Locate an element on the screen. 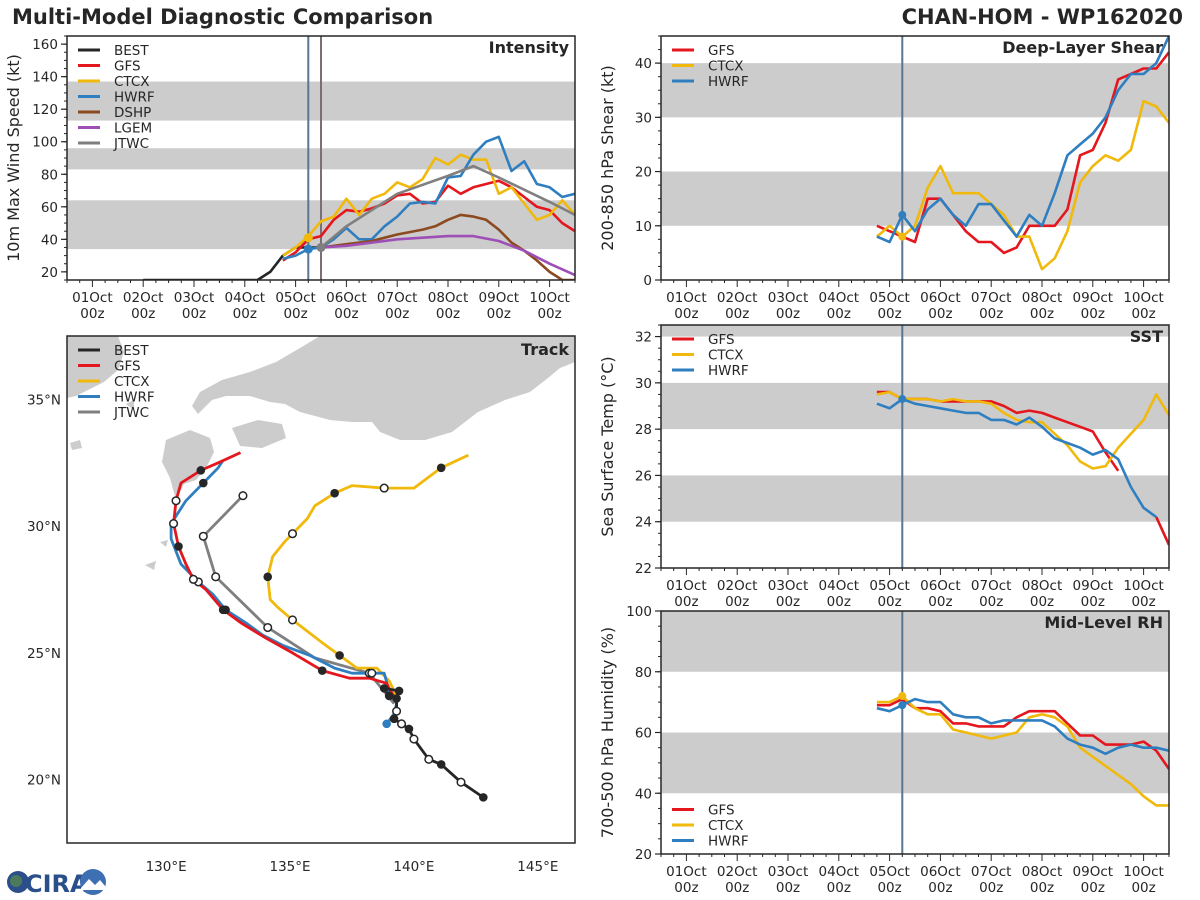  panel-title: Deep-Layer Shear is located at coordinates (1082, 47).